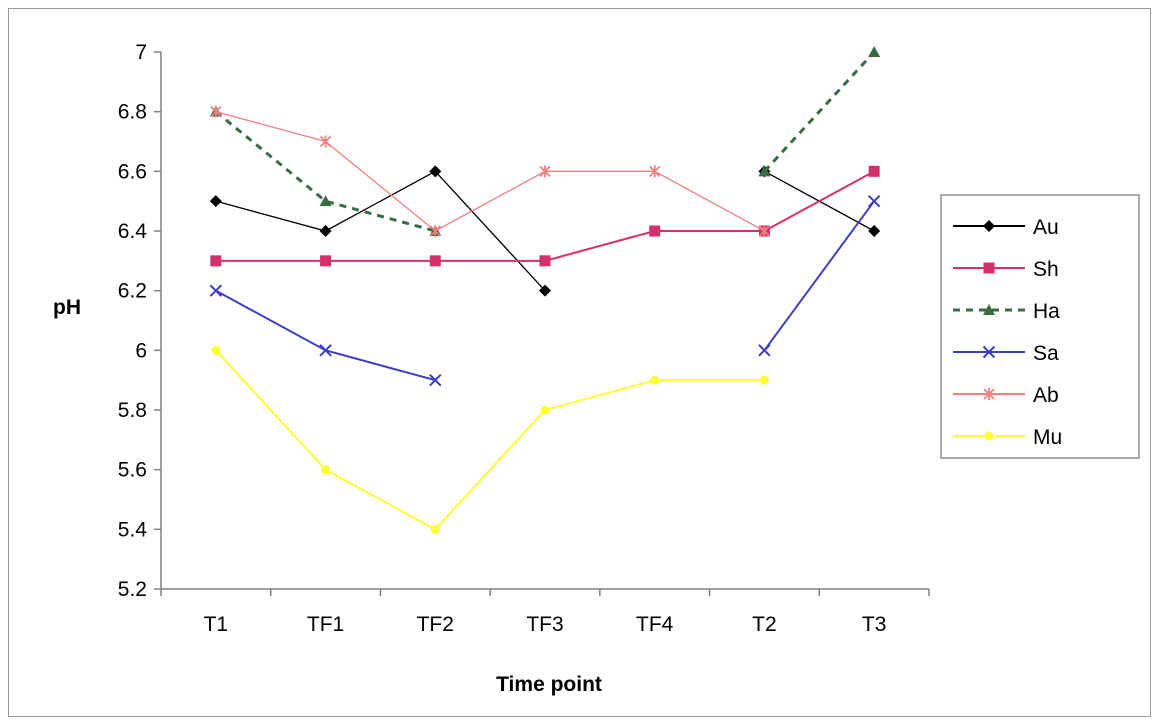  I want to click on legend-item-sh: Sh, so click(1006, 269).